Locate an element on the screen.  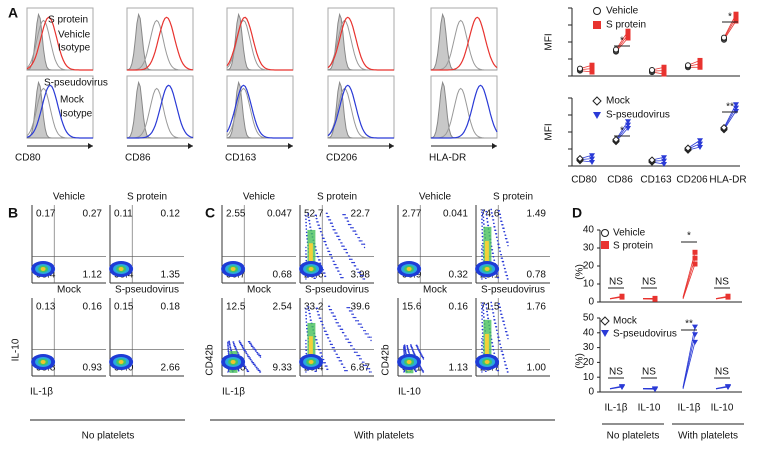
legend-label: Mock is located at coordinates (618, 101).